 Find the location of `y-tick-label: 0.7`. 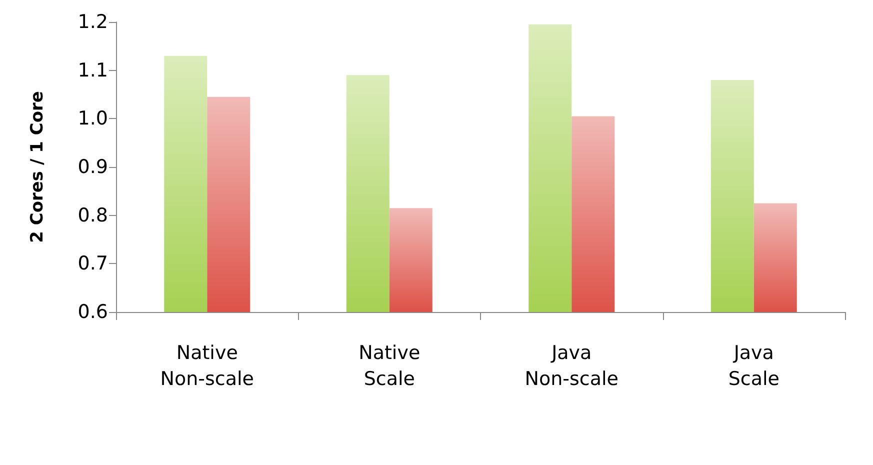

y-tick-label: 0.7 is located at coordinates (93, 263).